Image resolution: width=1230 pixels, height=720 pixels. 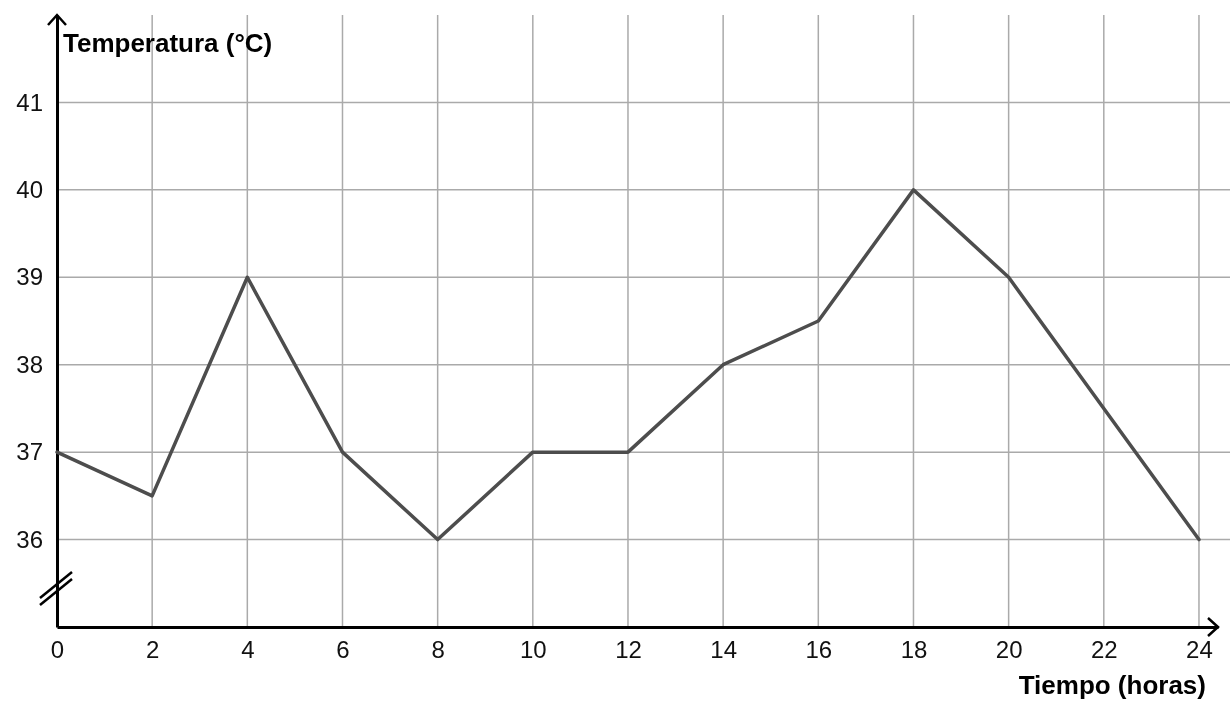 I want to click on y-tick-label: 41, so click(x=29, y=102).